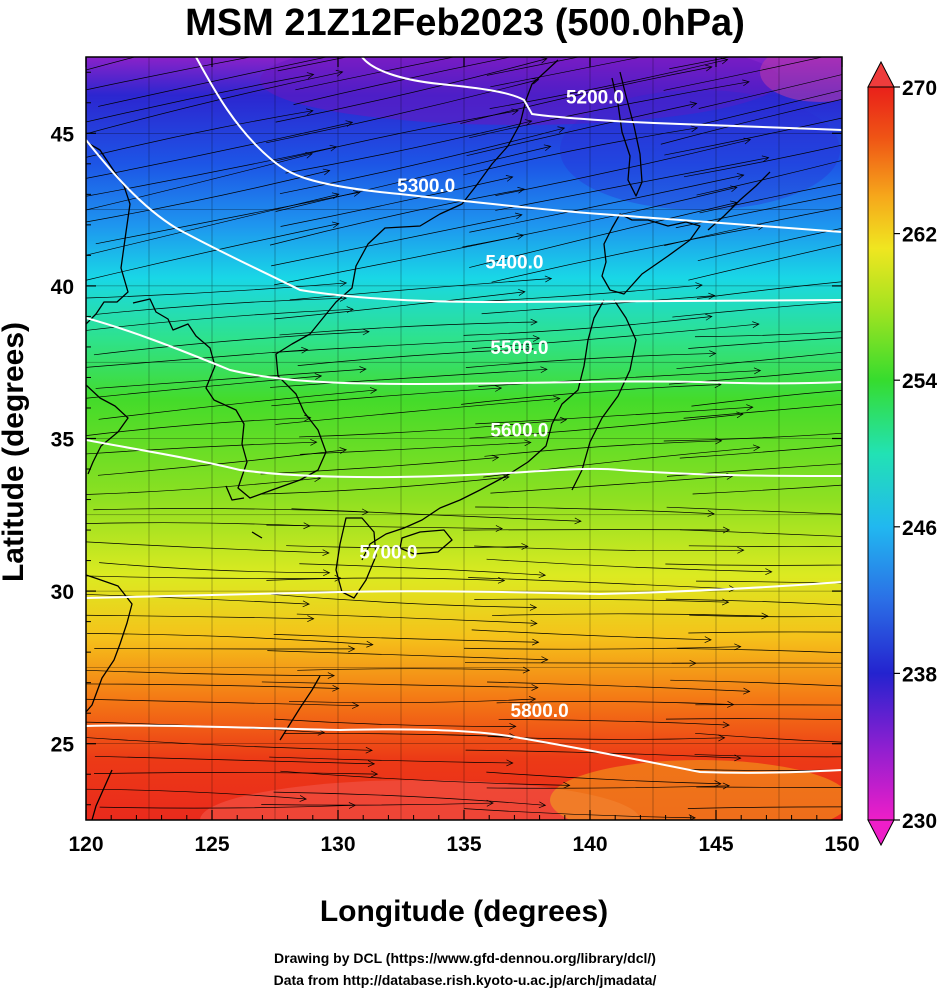  I want to click on y-tick-label: 25, so click(63, 745).